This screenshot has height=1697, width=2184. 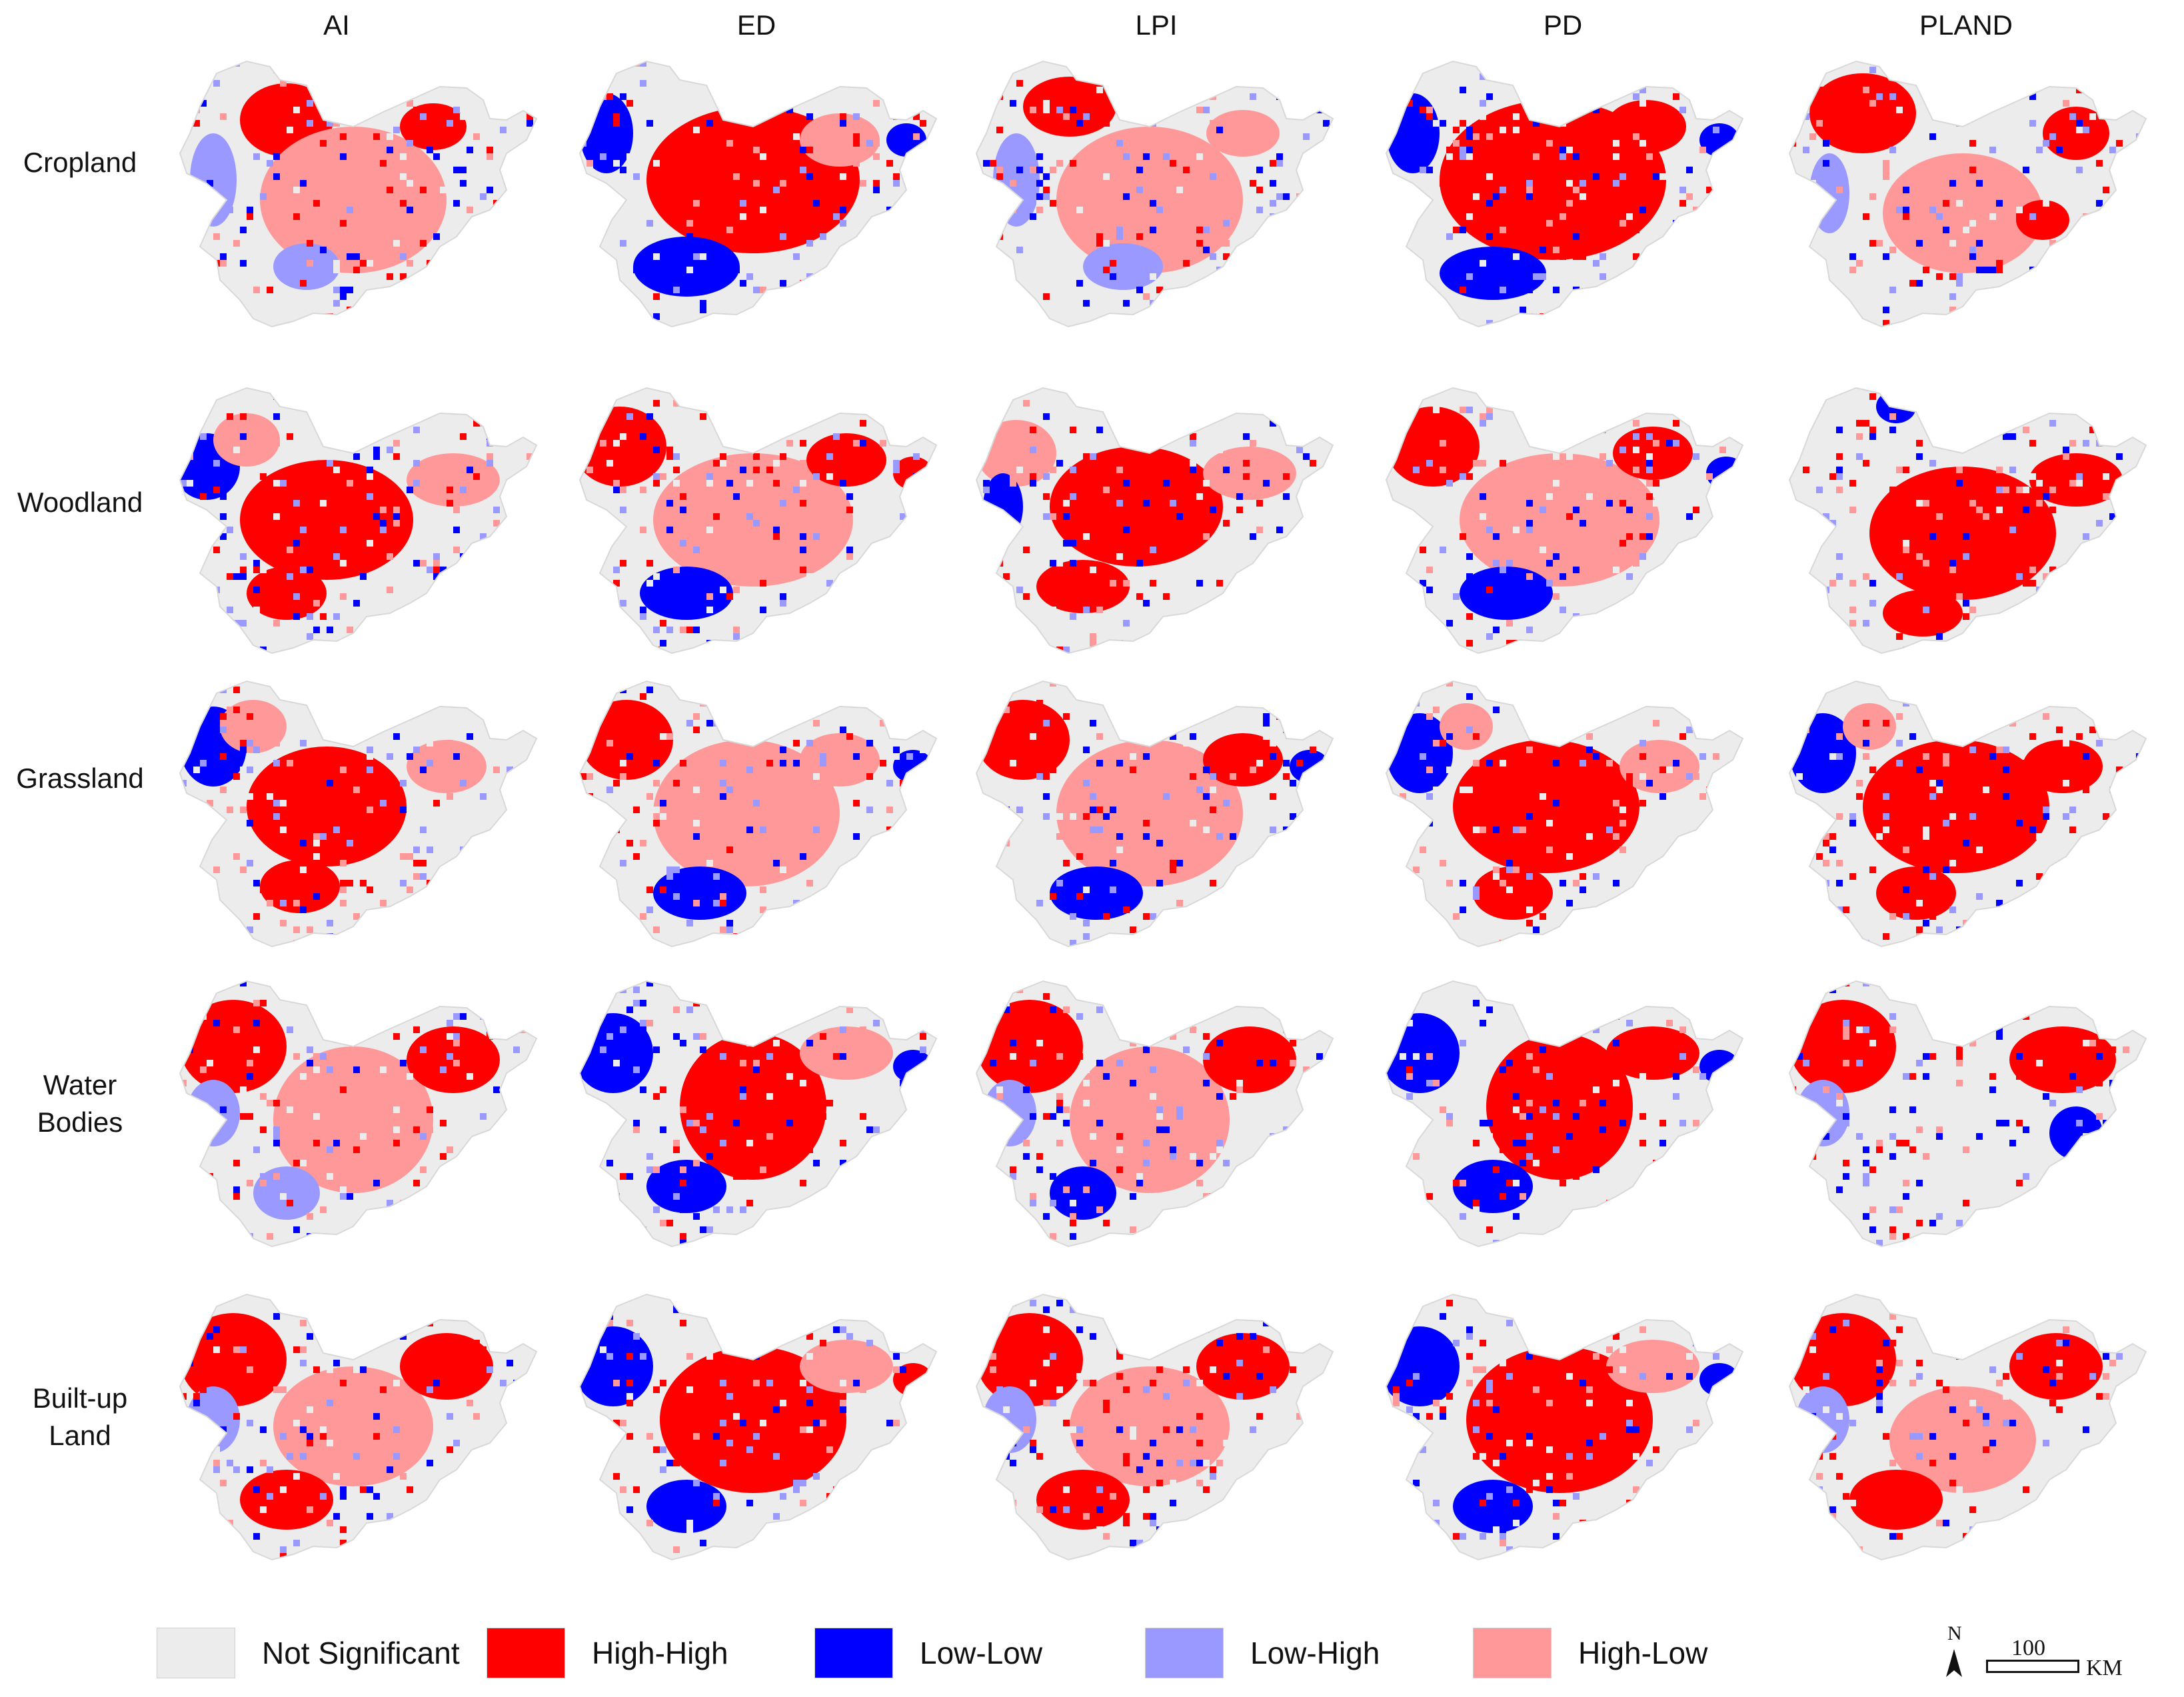 What do you see at coordinates (1967, 194) in the screenshot?
I see `region-outline` at bounding box center [1967, 194].